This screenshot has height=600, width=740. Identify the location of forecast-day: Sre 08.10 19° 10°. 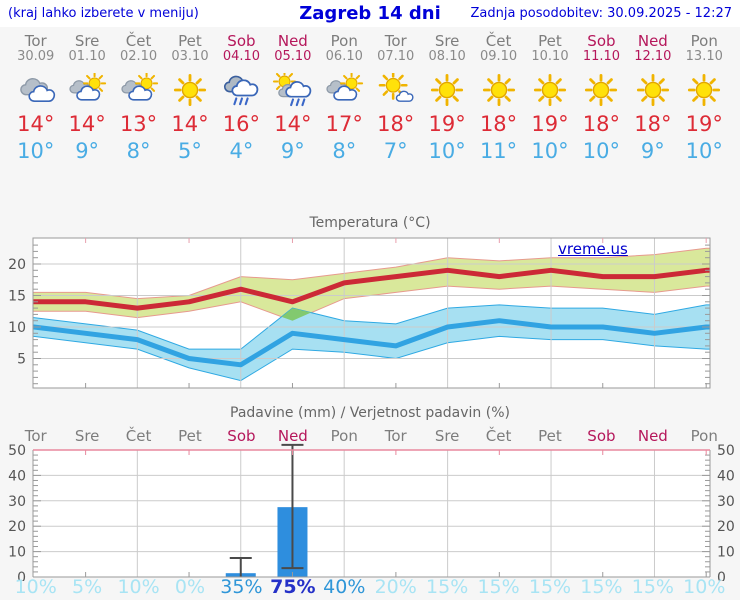
(446, 99).